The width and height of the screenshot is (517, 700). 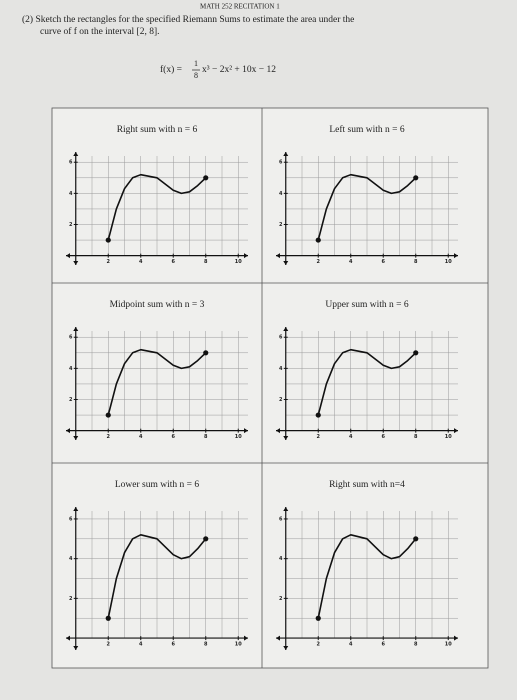 I want to click on panel-title: Lower sum with n = 6, so click(x=157, y=485).